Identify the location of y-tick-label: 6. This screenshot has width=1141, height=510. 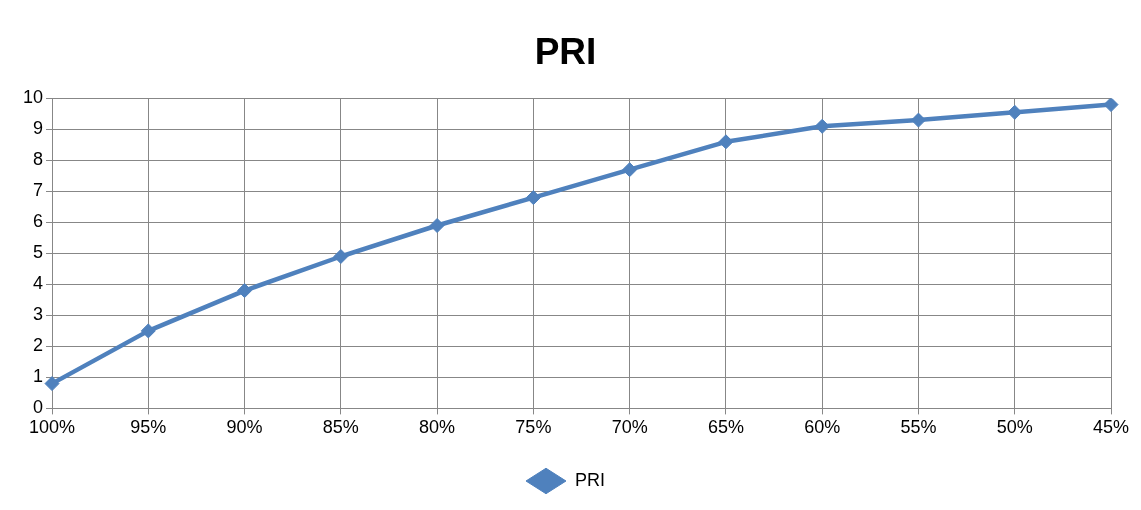
(38, 221).